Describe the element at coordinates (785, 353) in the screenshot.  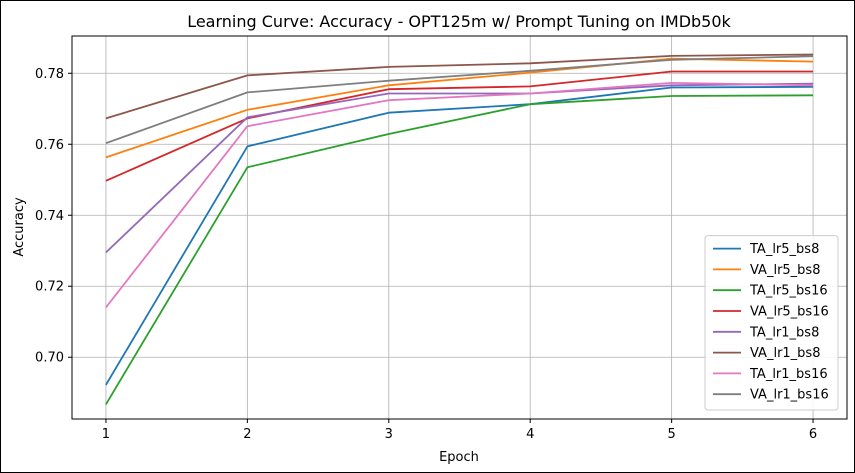
I see `legend-label: VA_lr1_bs8` at that location.